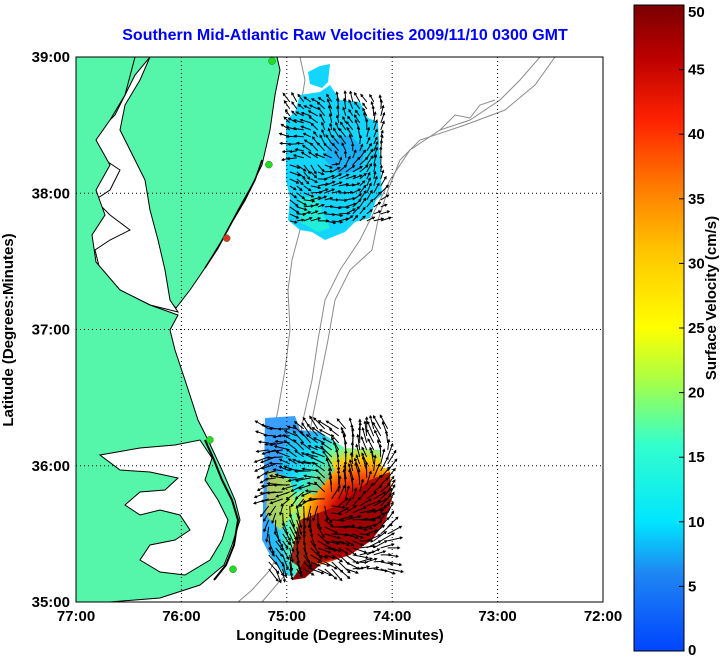 The width and height of the screenshot is (724, 659). I want to click on x-tick-label-1: 76:00, so click(181, 616).